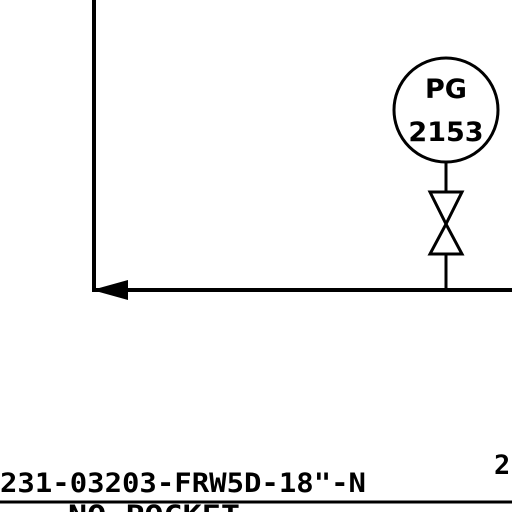 This screenshot has height=512, width=512. I want to click on instrument-number: 2153, so click(445, 132).